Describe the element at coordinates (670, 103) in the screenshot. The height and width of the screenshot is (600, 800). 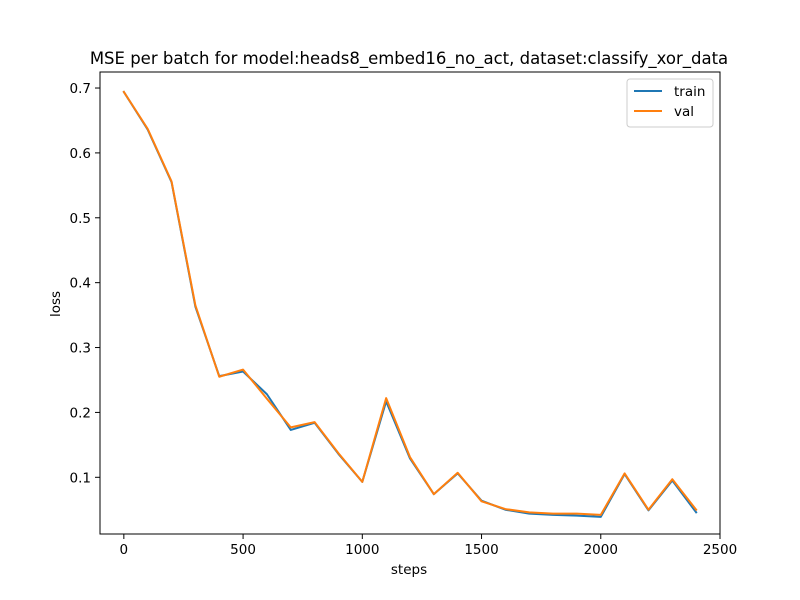
I see `legend: train val` at that location.